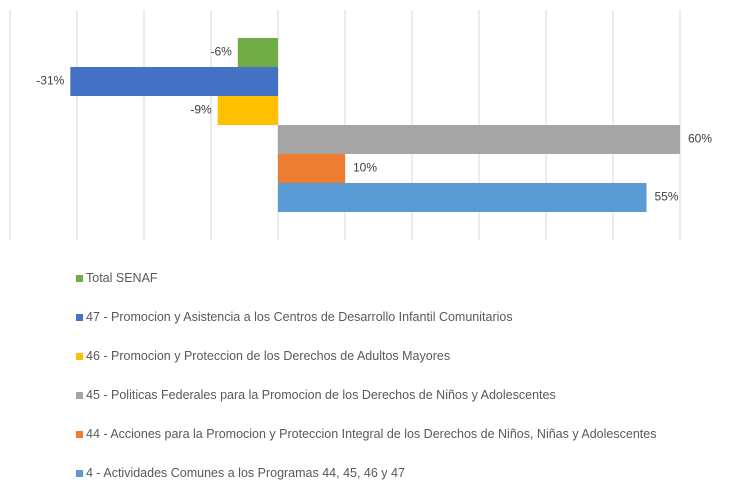 Image resolution: width=737 pixels, height=482 pixels. What do you see at coordinates (667, 197) in the screenshot?
I see `data-label: 55%` at bounding box center [667, 197].